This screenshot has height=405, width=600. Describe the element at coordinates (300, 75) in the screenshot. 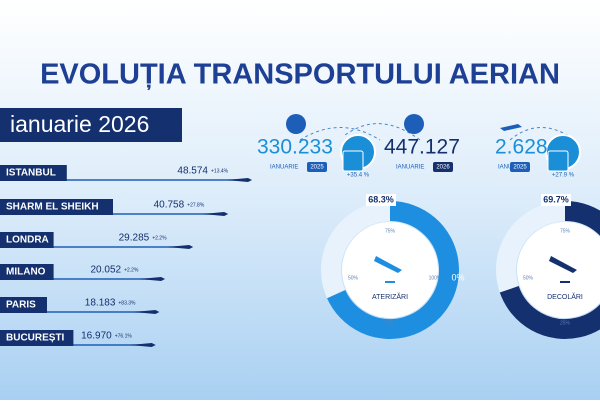

I see `title: EVOLUȚIA TRANSPORTULUI AERIAN` at that location.